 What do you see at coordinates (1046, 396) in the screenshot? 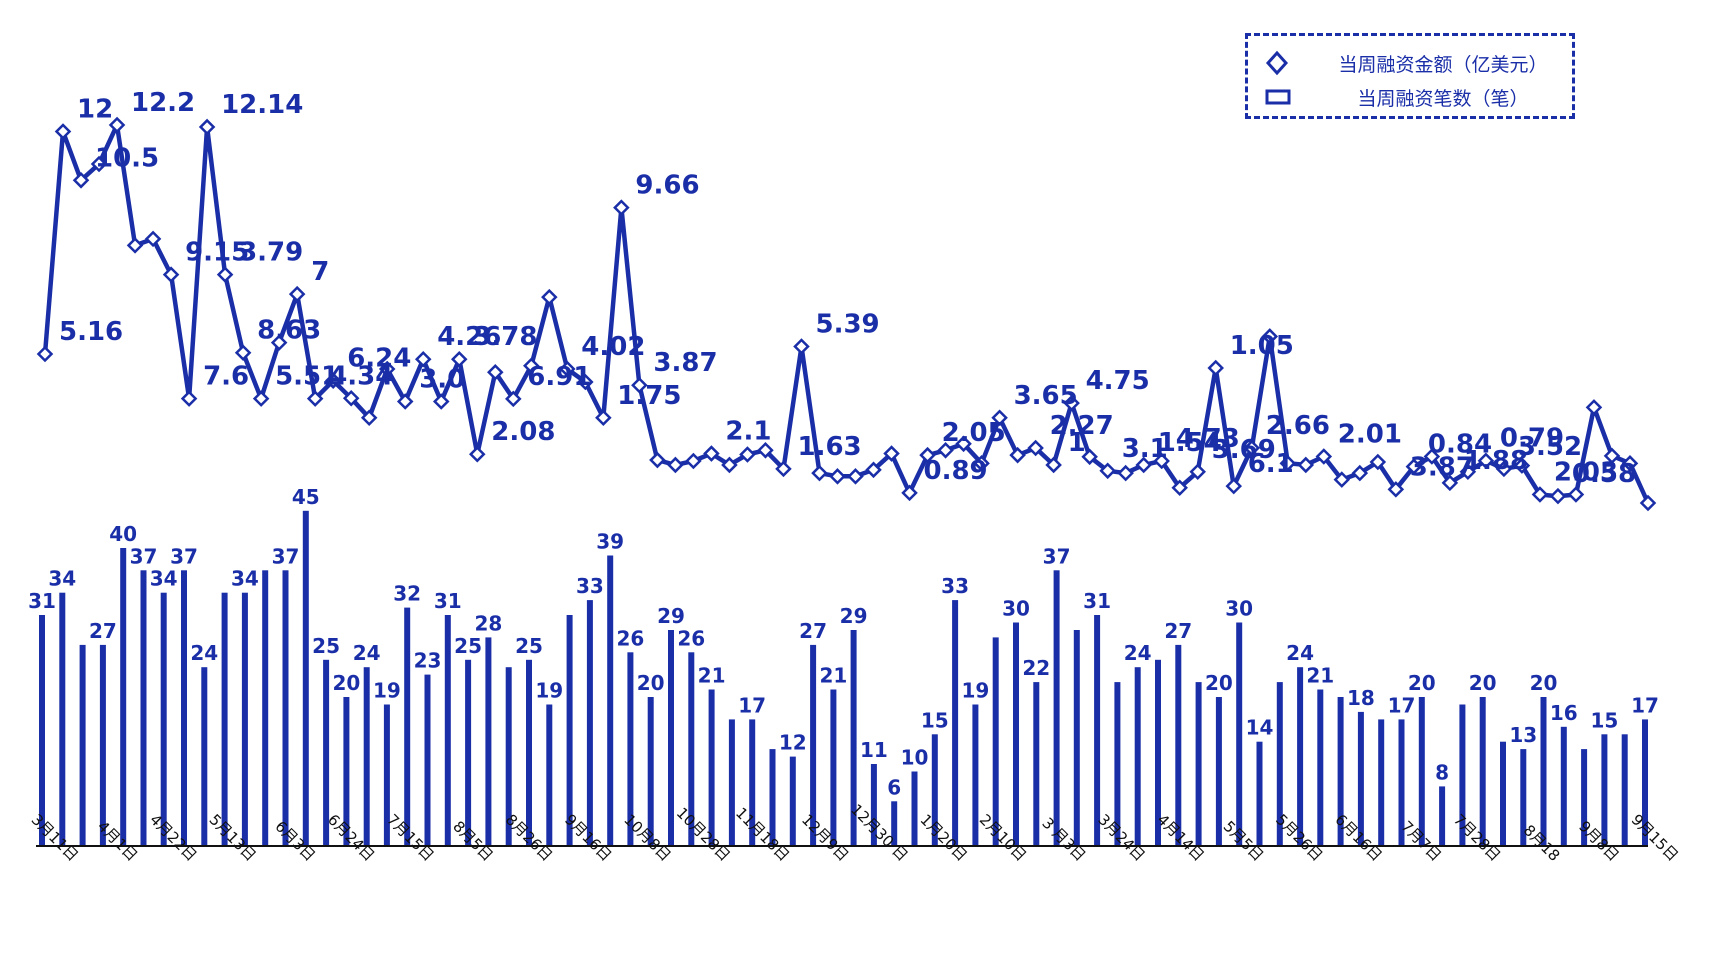
I see `line-point-label: 3.65` at bounding box center [1046, 396].